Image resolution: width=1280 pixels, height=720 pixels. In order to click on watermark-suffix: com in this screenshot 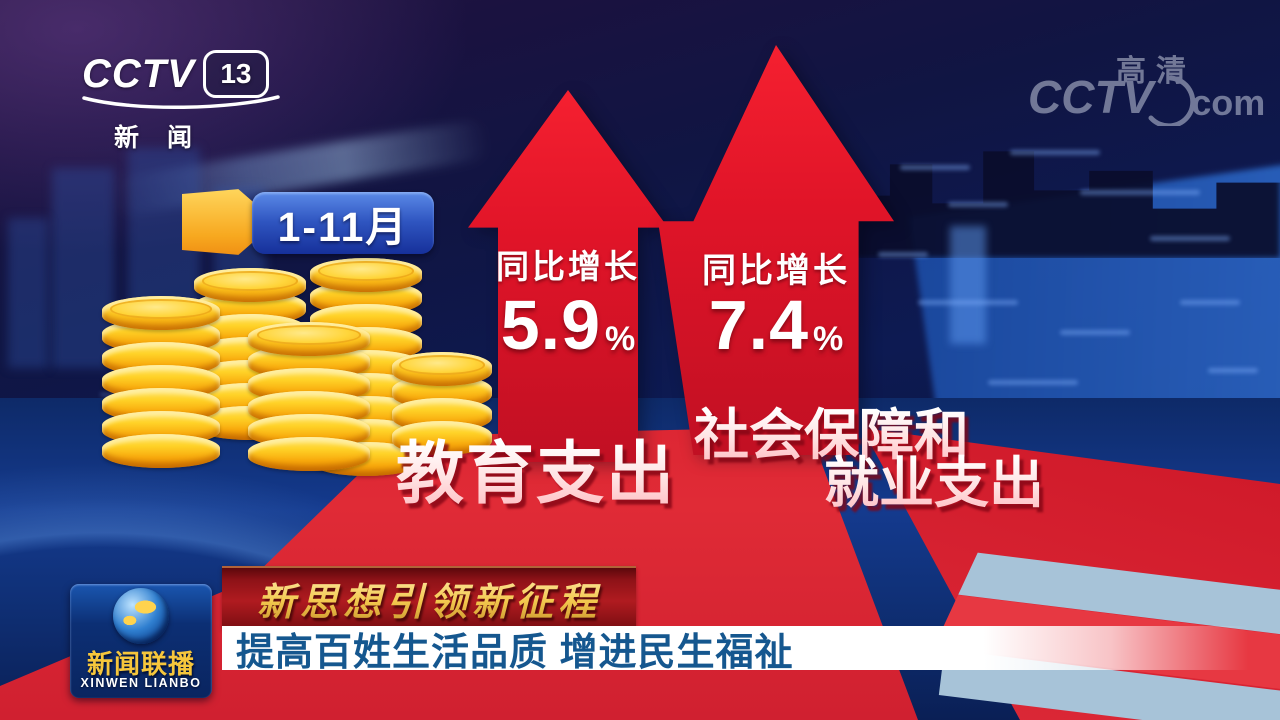, I will do `click(1228, 102)`.